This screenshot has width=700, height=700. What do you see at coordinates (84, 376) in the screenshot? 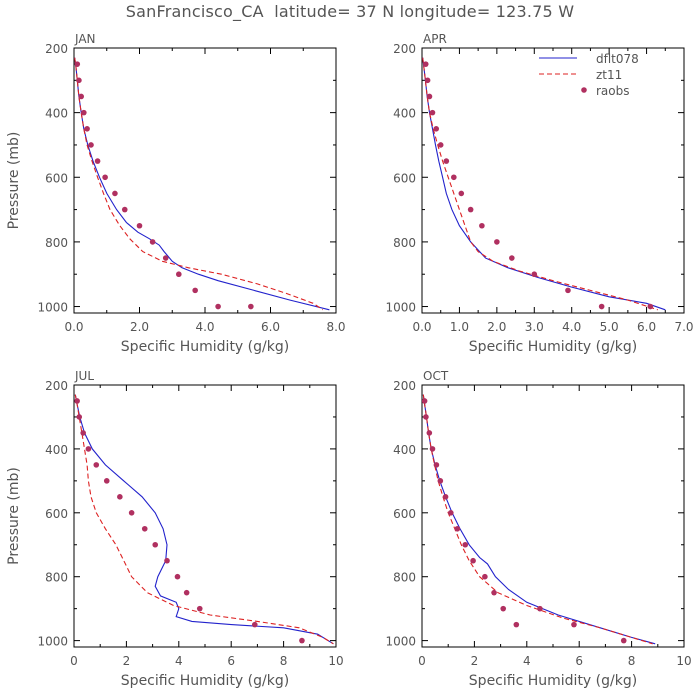
I see `panel-label: JUL` at bounding box center [84, 376].